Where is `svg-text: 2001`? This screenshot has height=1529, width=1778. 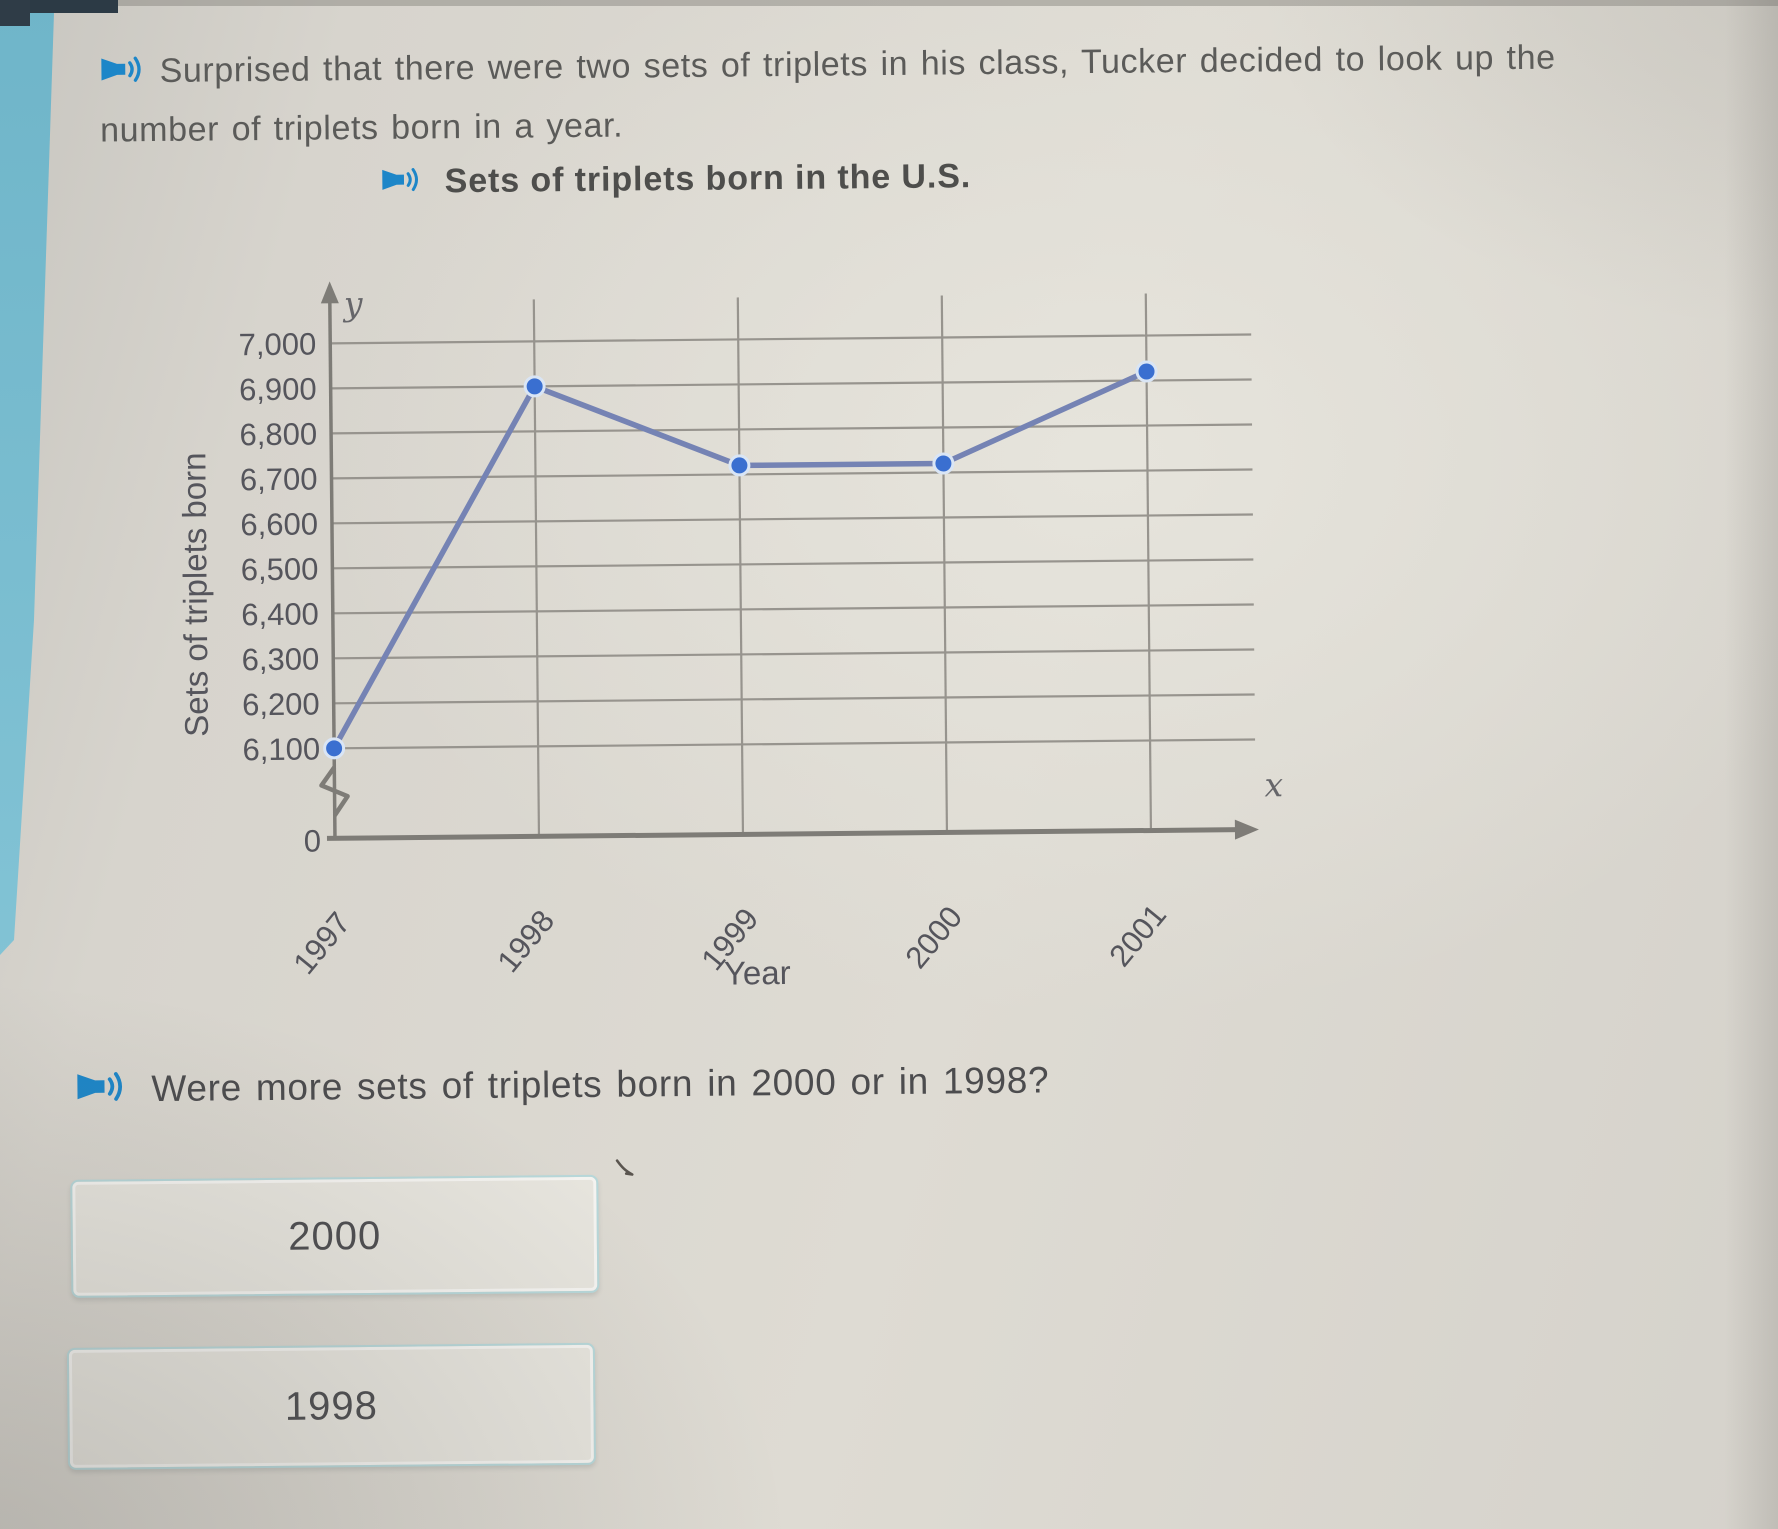
svg-text: 2001 is located at coordinates (1137, 935).